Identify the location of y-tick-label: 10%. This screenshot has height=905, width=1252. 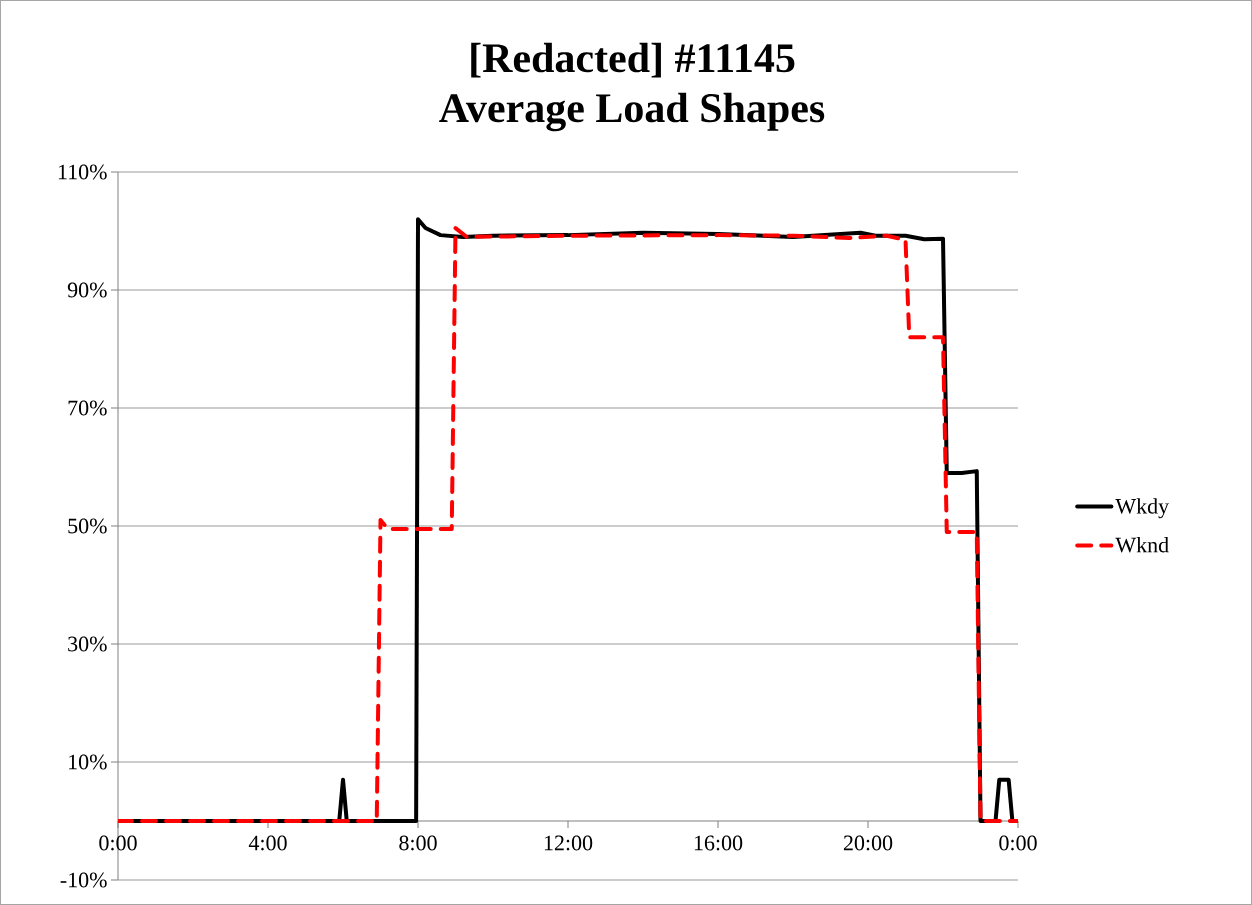
(88, 762).